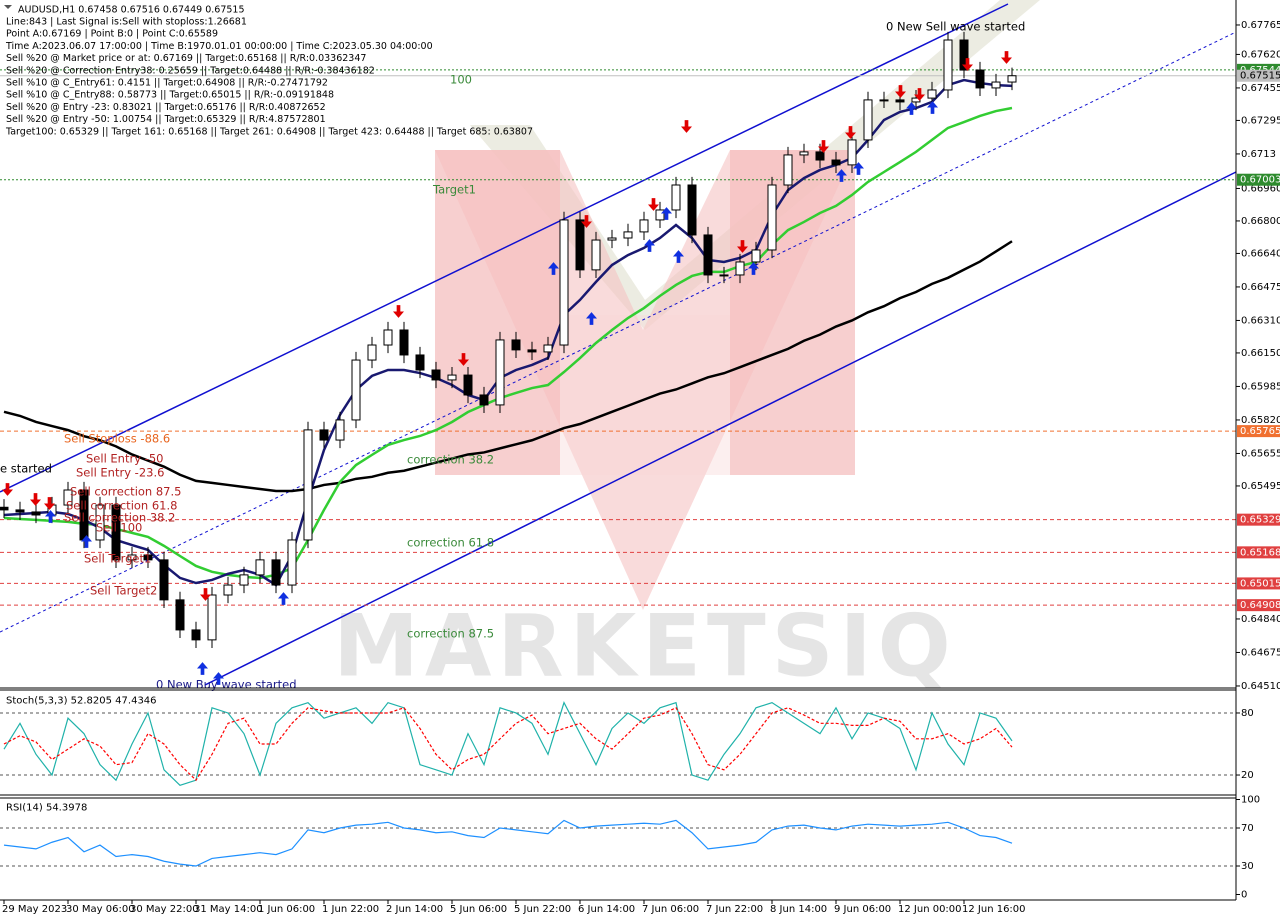 Image resolution: width=1280 pixels, height=920 pixels. What do you see at coordinates (670, 909) in the screenshot?
I see `x-tick-label: 7 Jun 06:00` at bounding box center [670, 909].